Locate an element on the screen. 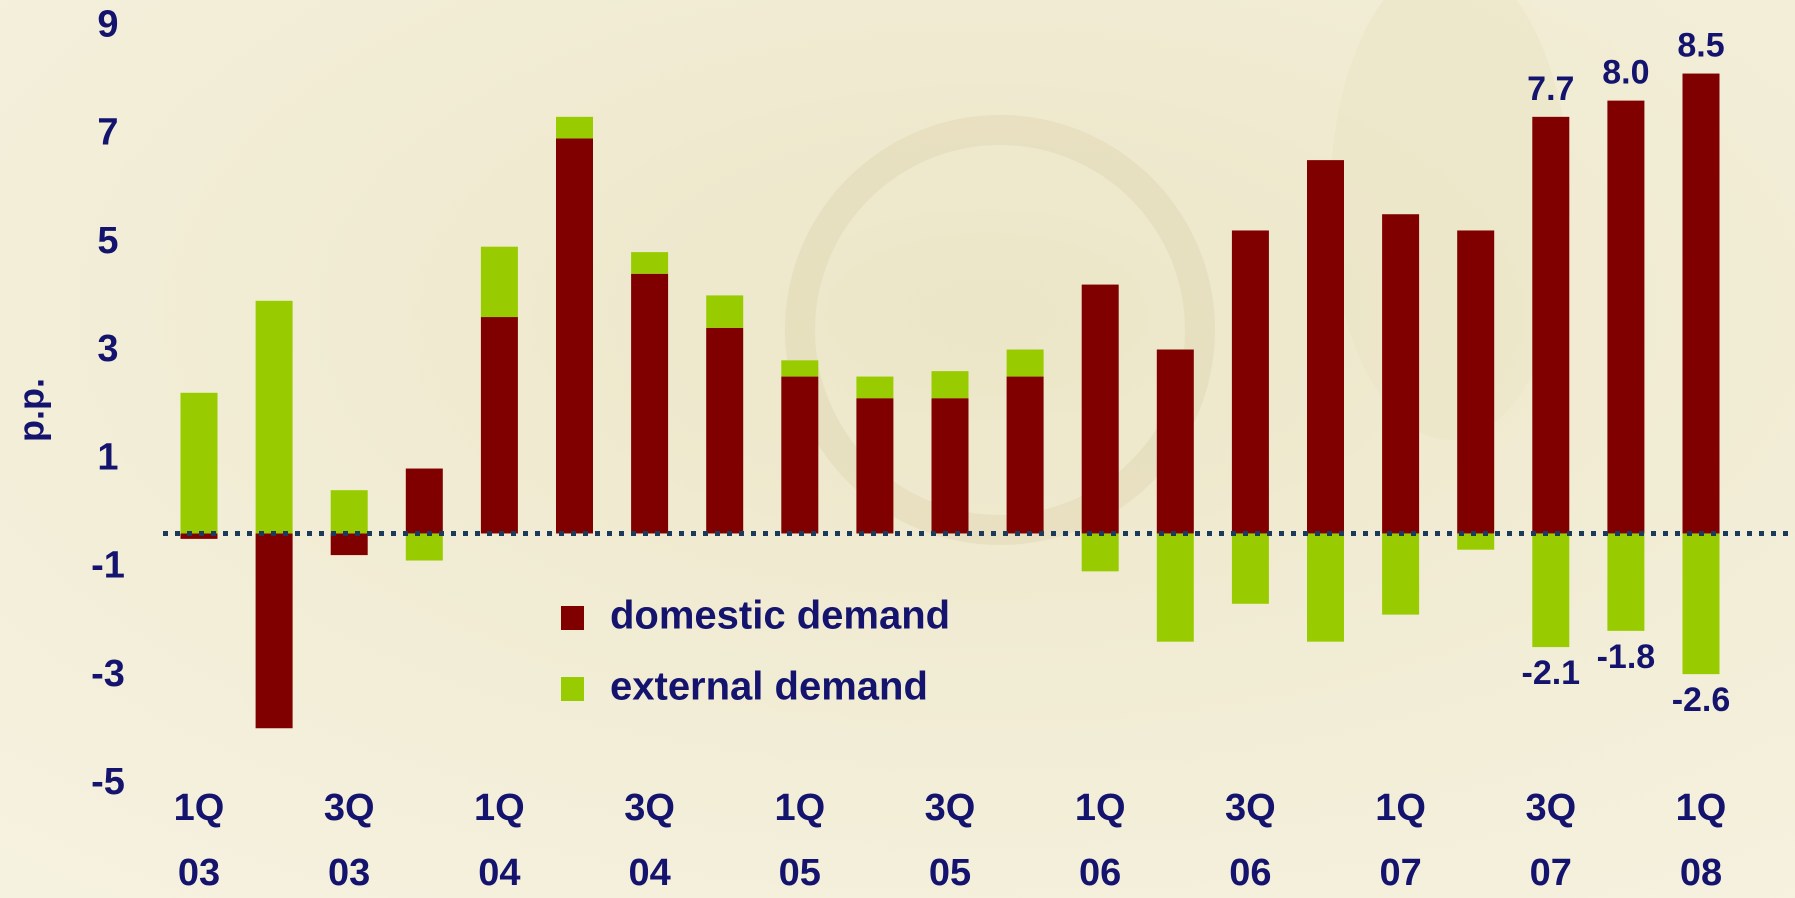 The image size is (1795, 898). y-tick-label: 1 is located at coordinates (107, 457).